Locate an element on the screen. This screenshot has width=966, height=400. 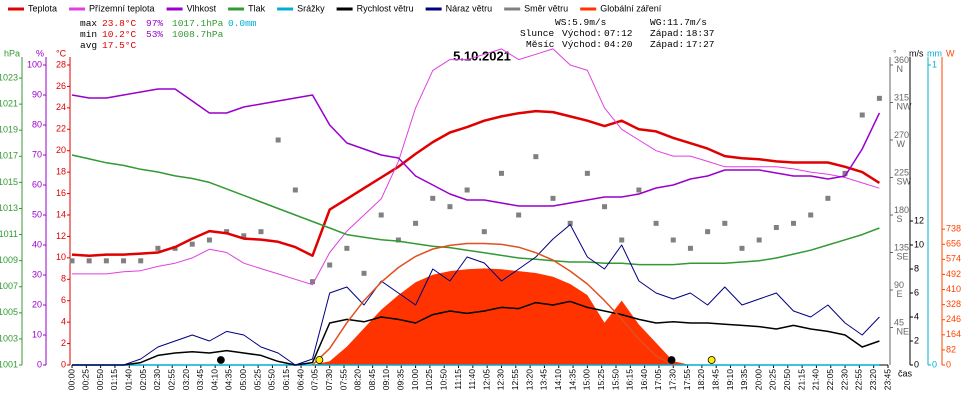
x-tick-label: 12:05 is located at coordinates (486, 380).